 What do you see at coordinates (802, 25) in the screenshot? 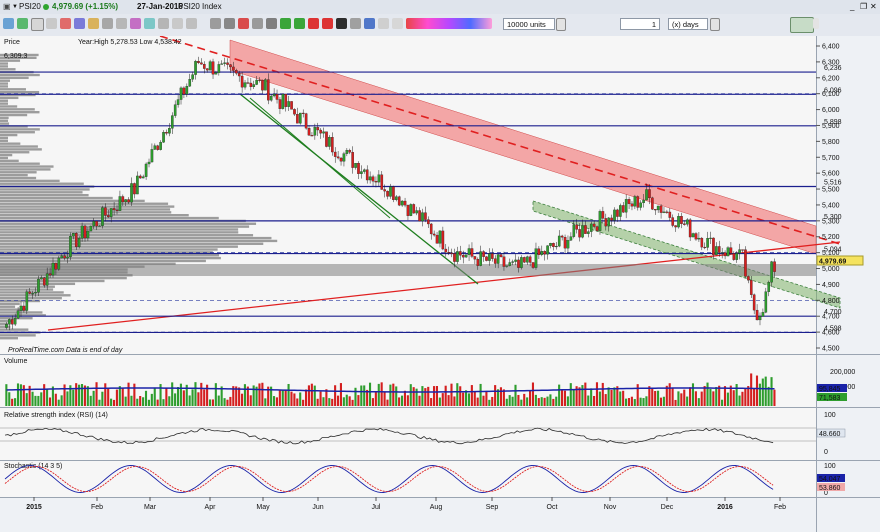
I see `chart-thumbnail-icon` at bounding box center [802, 25].